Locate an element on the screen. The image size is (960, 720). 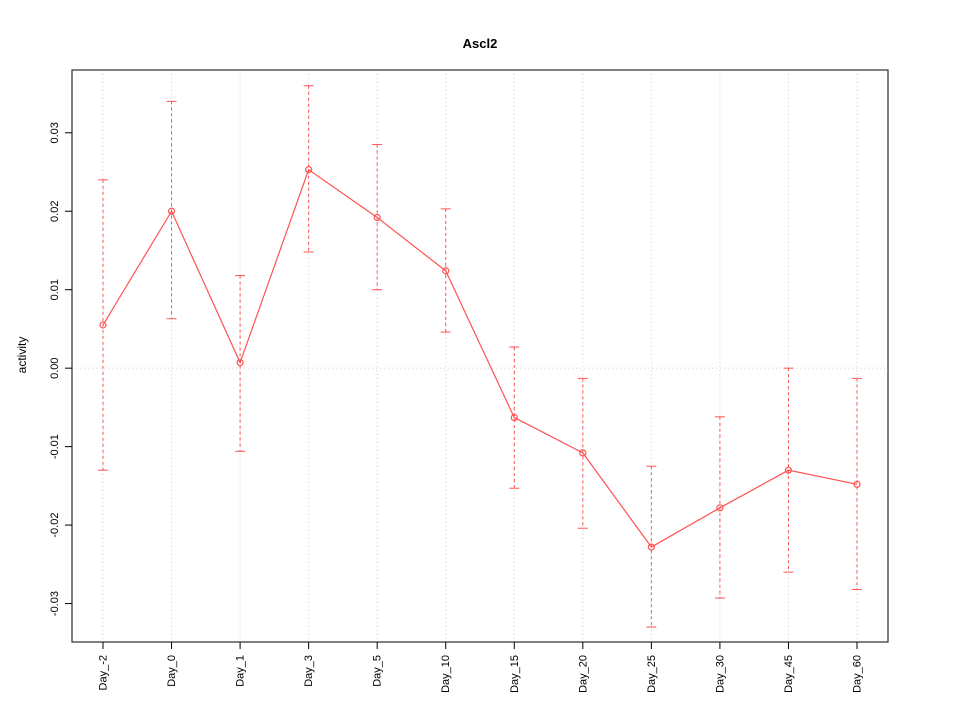
y-tick-label: 0.00 is located at coordinates (55, 367).